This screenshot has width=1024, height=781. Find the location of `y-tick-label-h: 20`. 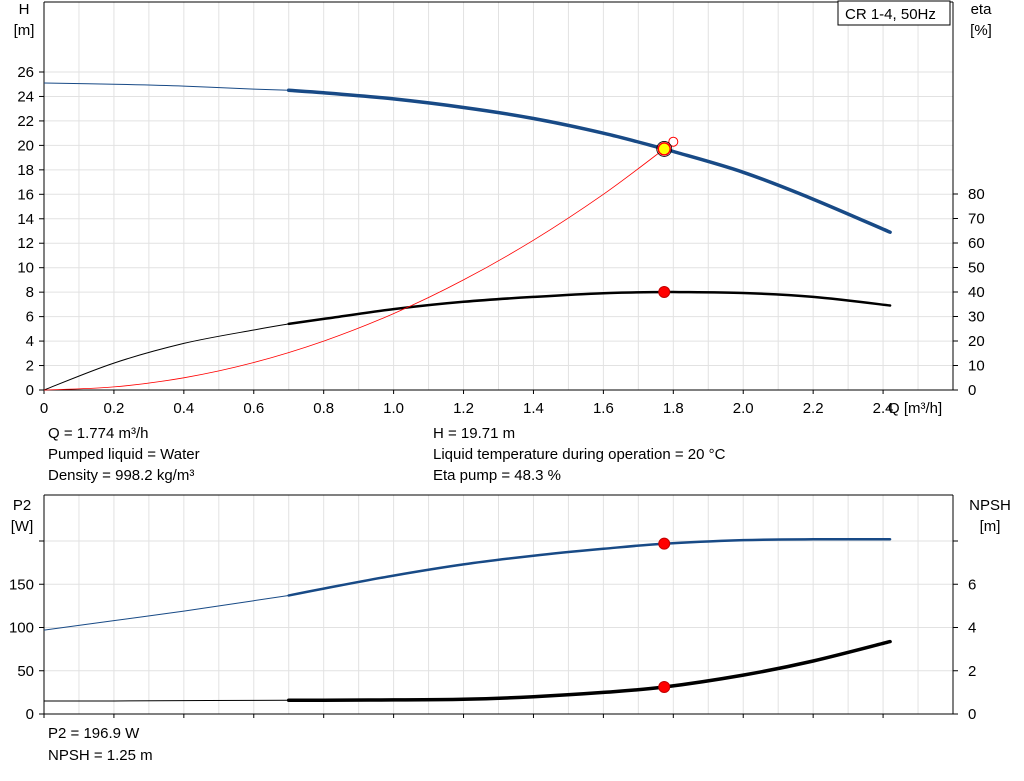

y-tick-label-h: 20 is located at coordinates (25, 145).